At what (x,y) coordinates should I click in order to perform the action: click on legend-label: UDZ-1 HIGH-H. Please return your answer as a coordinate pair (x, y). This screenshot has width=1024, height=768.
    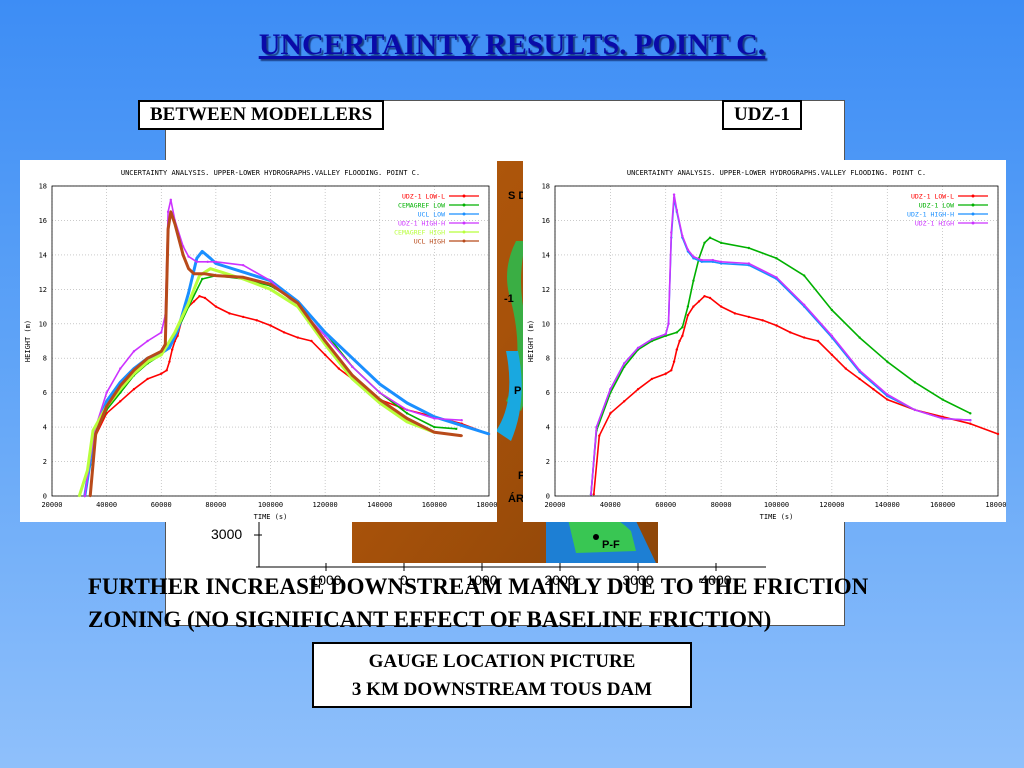
    Looking at the image, I should click on (930, 215).